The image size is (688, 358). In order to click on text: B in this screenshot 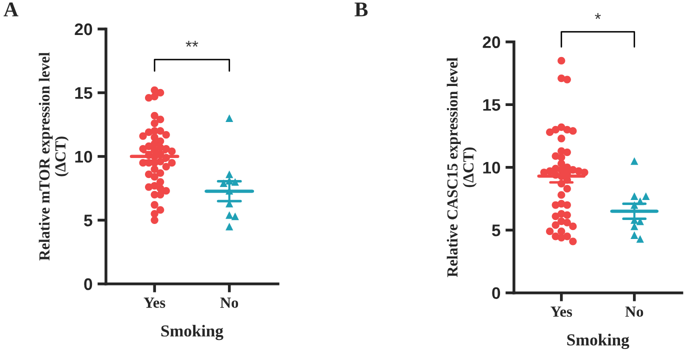, I will do `click(361, 9)`.